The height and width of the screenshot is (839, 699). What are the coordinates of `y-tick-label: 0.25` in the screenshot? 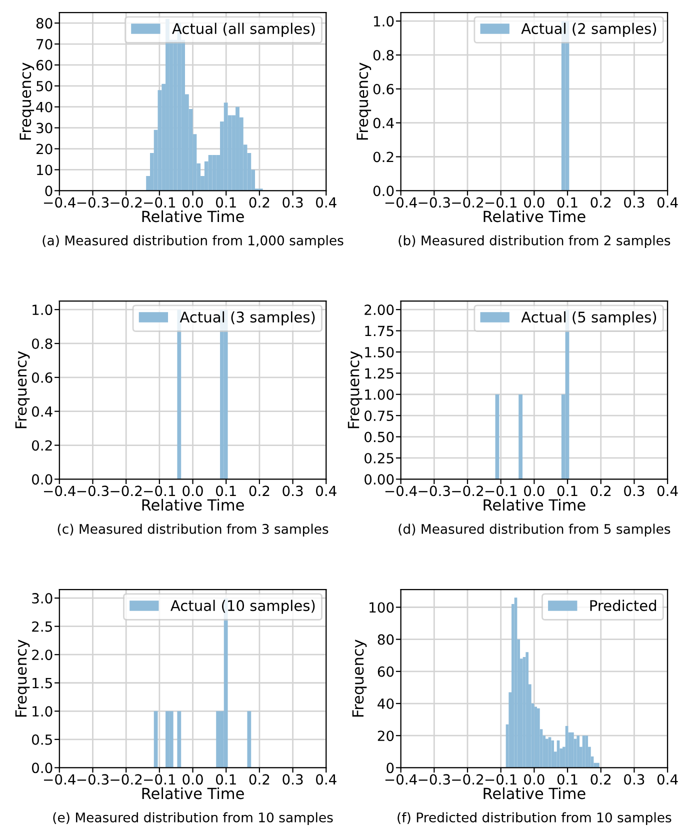 It's located at (379, 458).